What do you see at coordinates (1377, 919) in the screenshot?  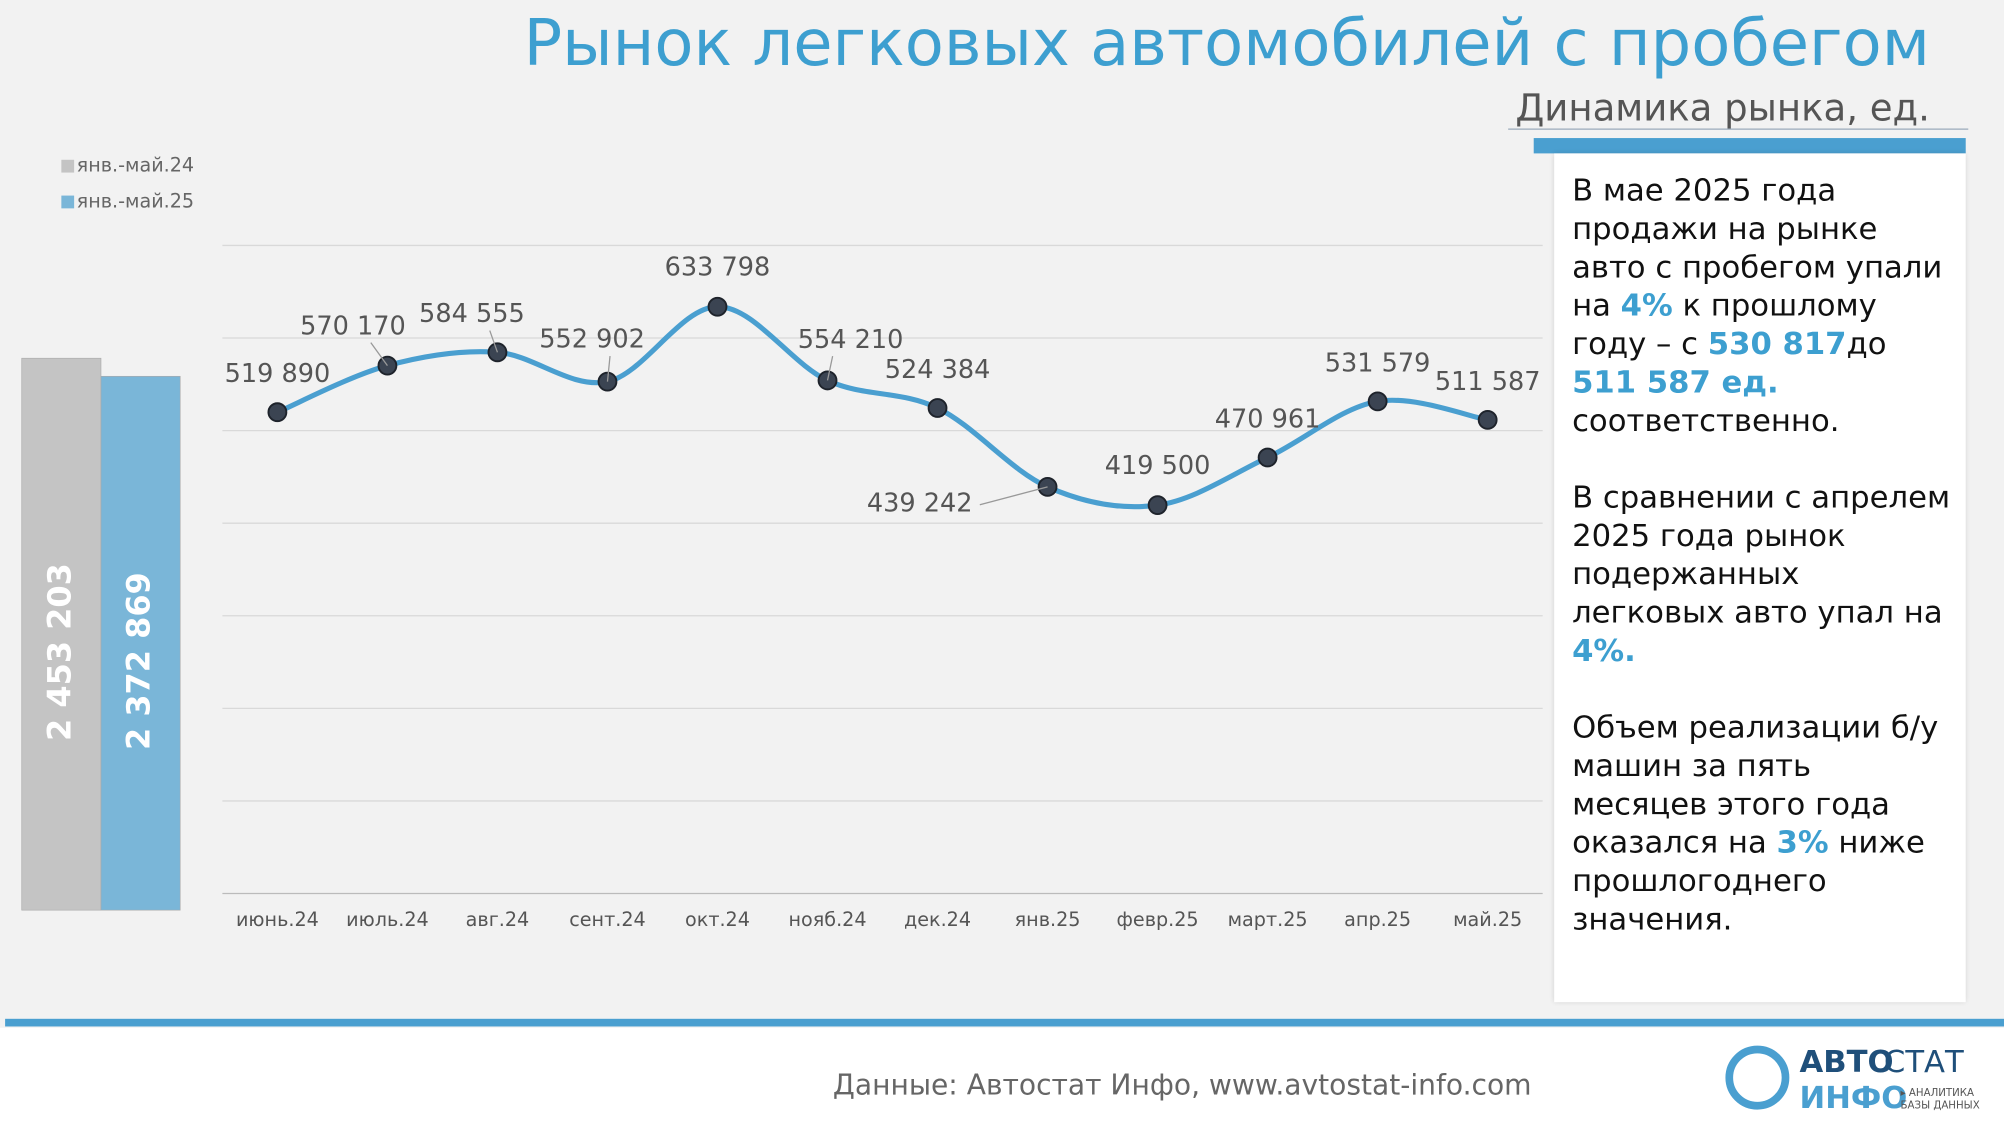 I see `x-tick-label: апр.25` at bounding box center [1377, 919].